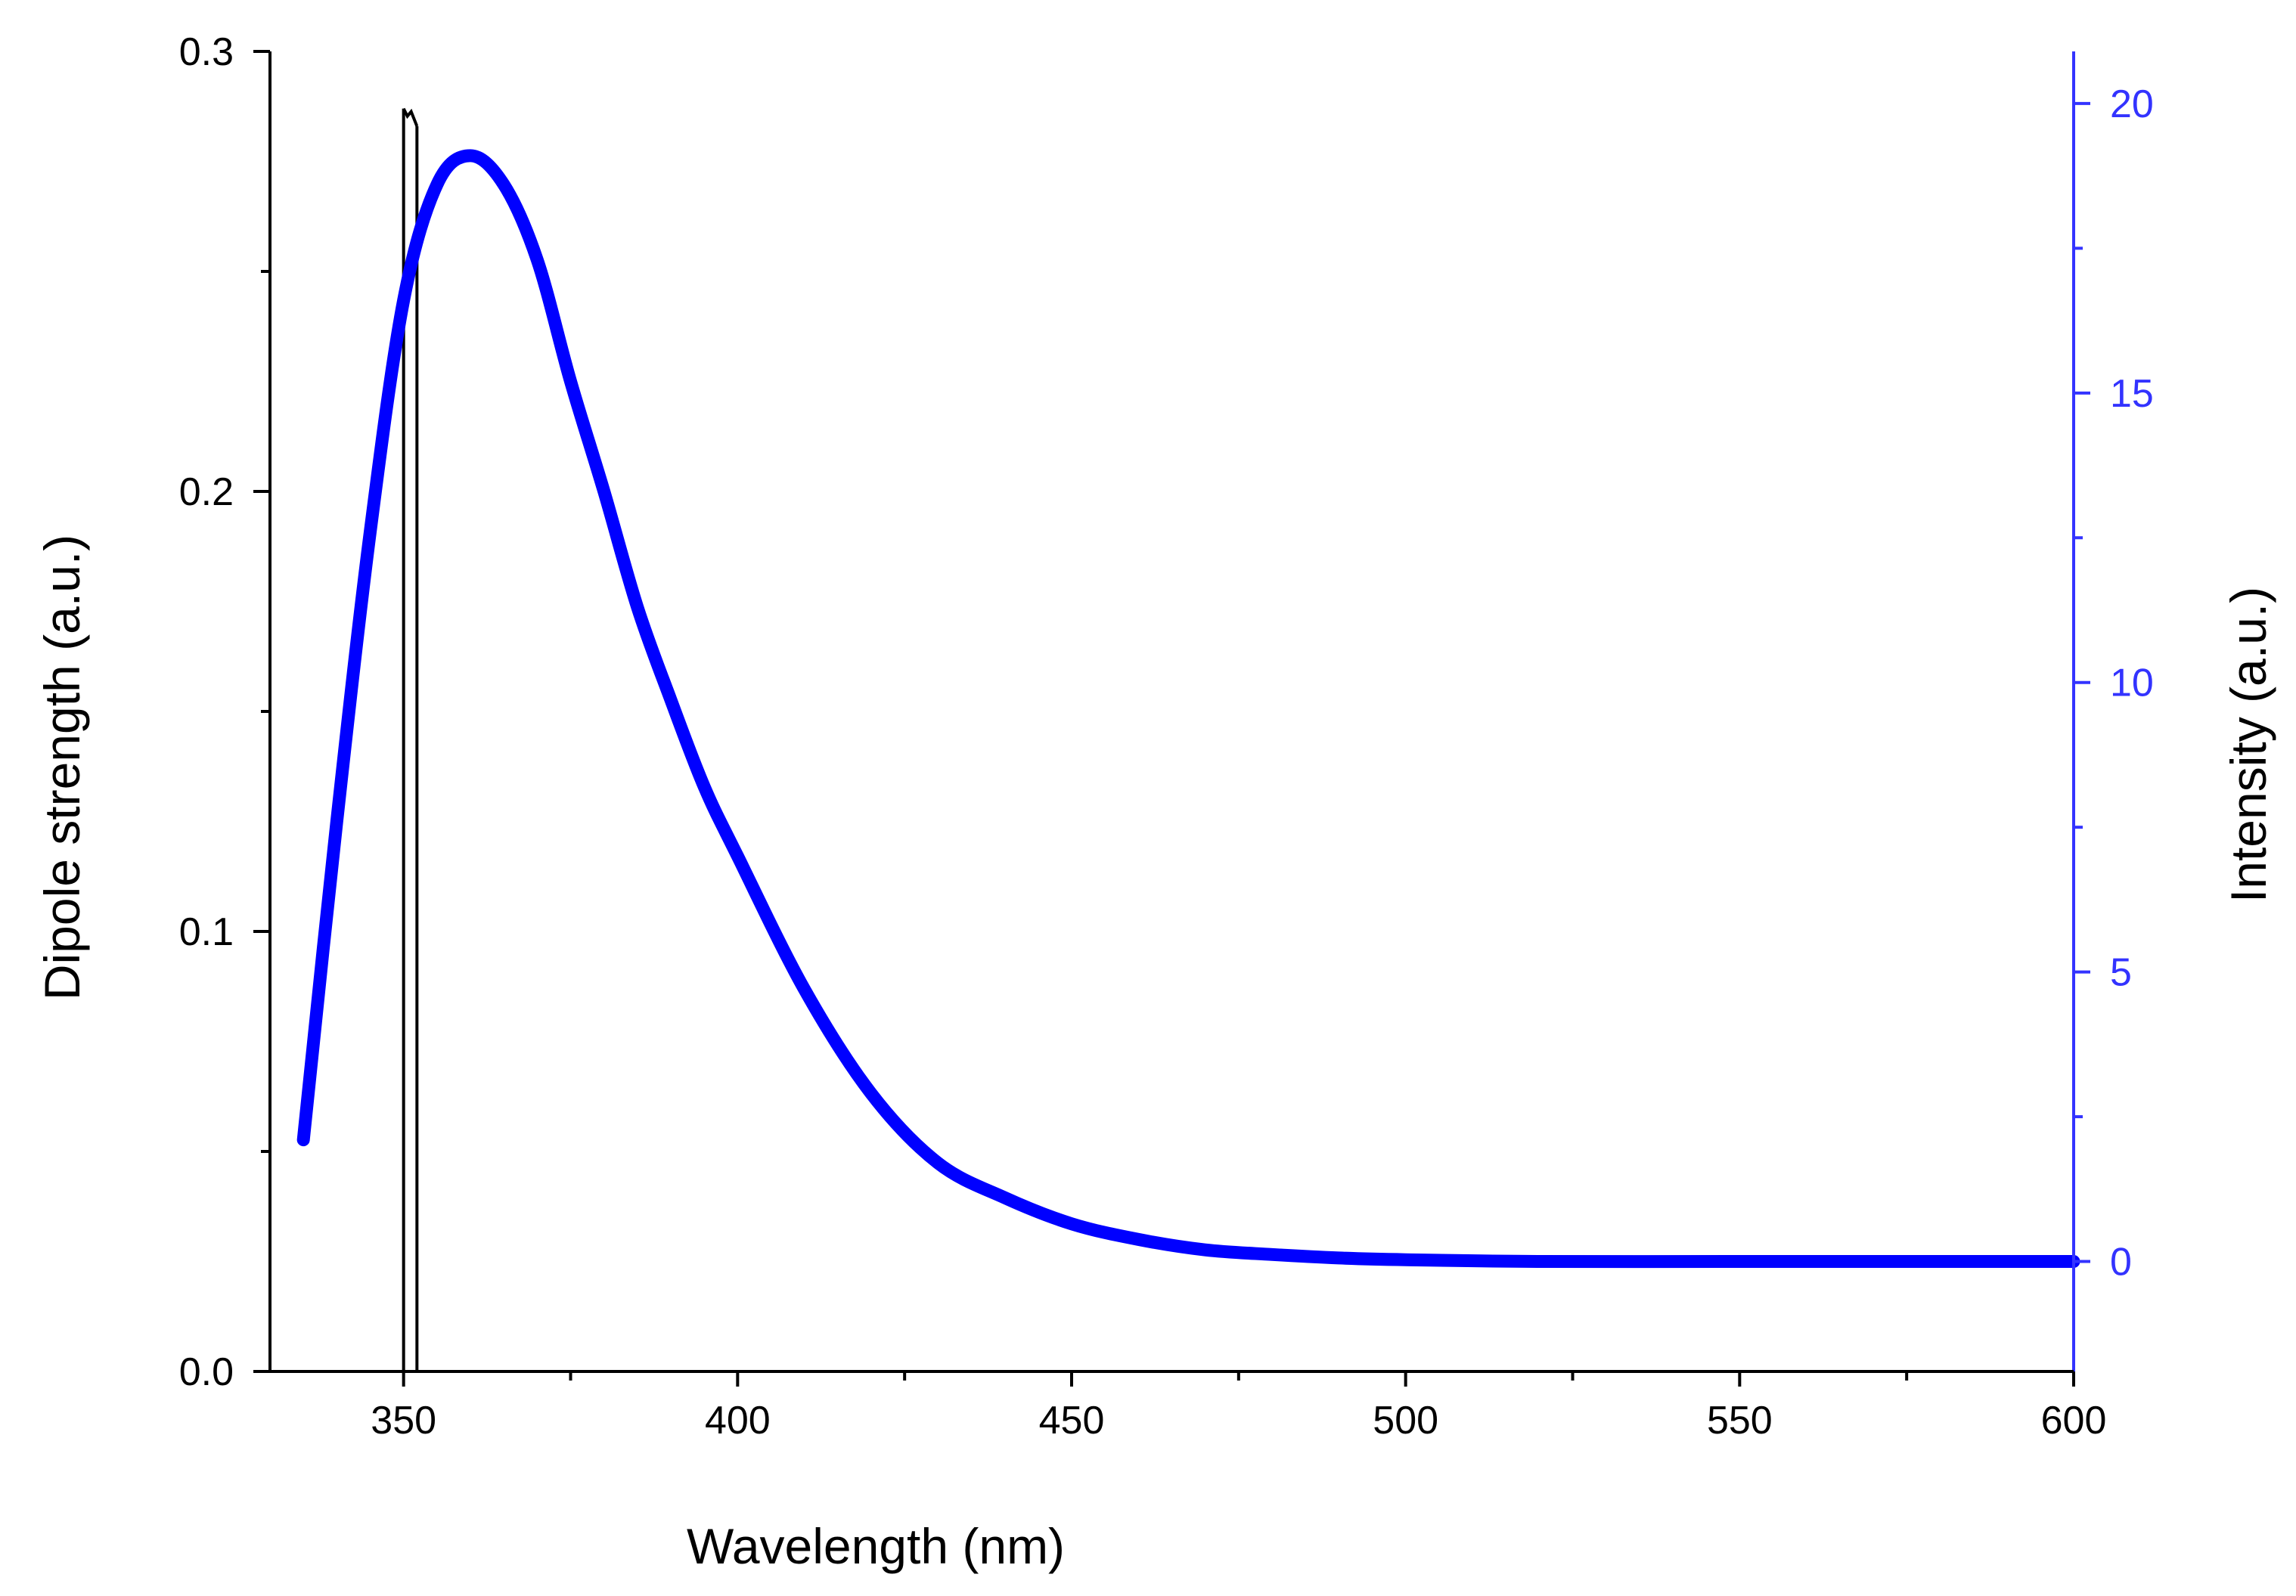  What do you see at coordinates (738, 1421) in the screenshot?
I see `x-tick-label: 400` at bounding box center [738, 1421].